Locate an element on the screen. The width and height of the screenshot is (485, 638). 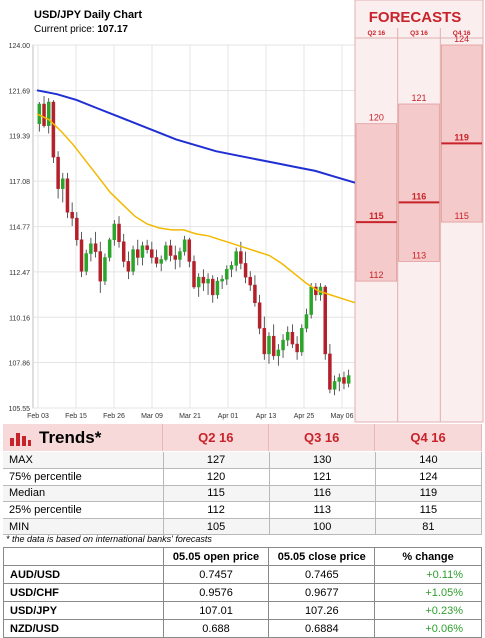
forecast-column-header: Q2 16 is located at coordinates (376, 33).